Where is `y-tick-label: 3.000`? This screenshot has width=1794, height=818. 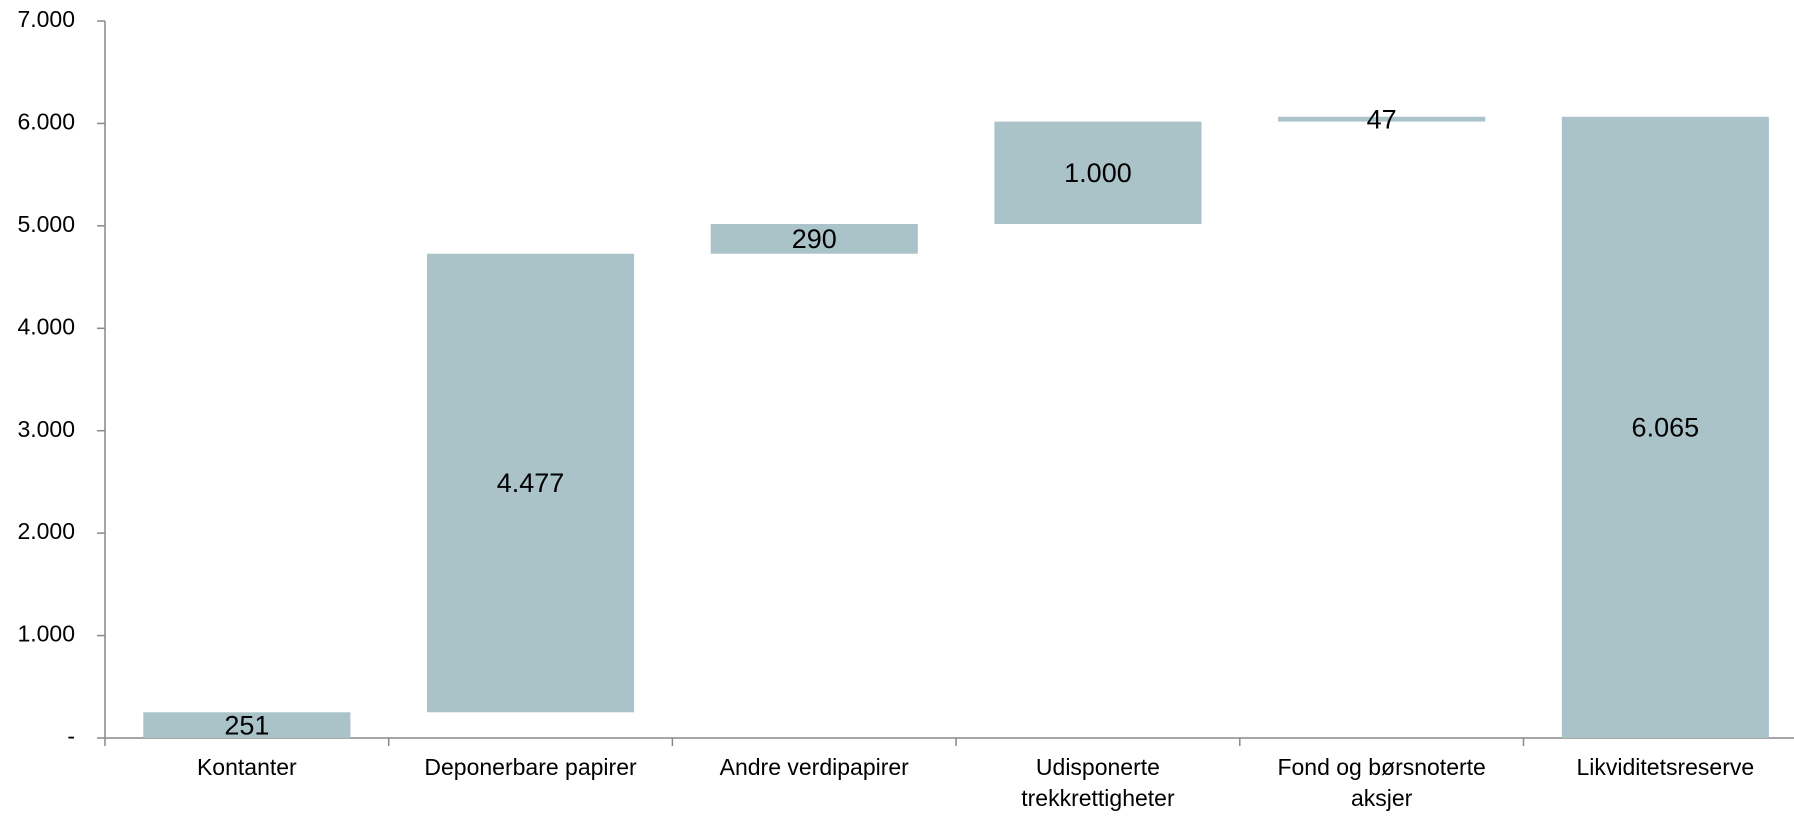 y-tick-label: 3.000 is located at coordinates (46, 429).